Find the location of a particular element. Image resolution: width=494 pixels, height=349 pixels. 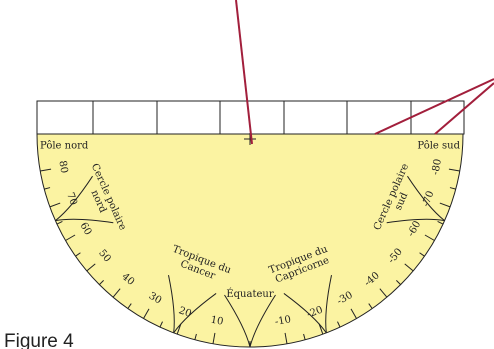

pole-label: Pôle nord is located at coordinates (64, 146).